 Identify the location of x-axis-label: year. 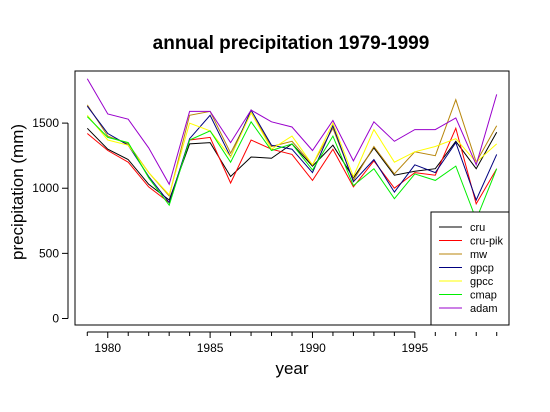
(291, 368).